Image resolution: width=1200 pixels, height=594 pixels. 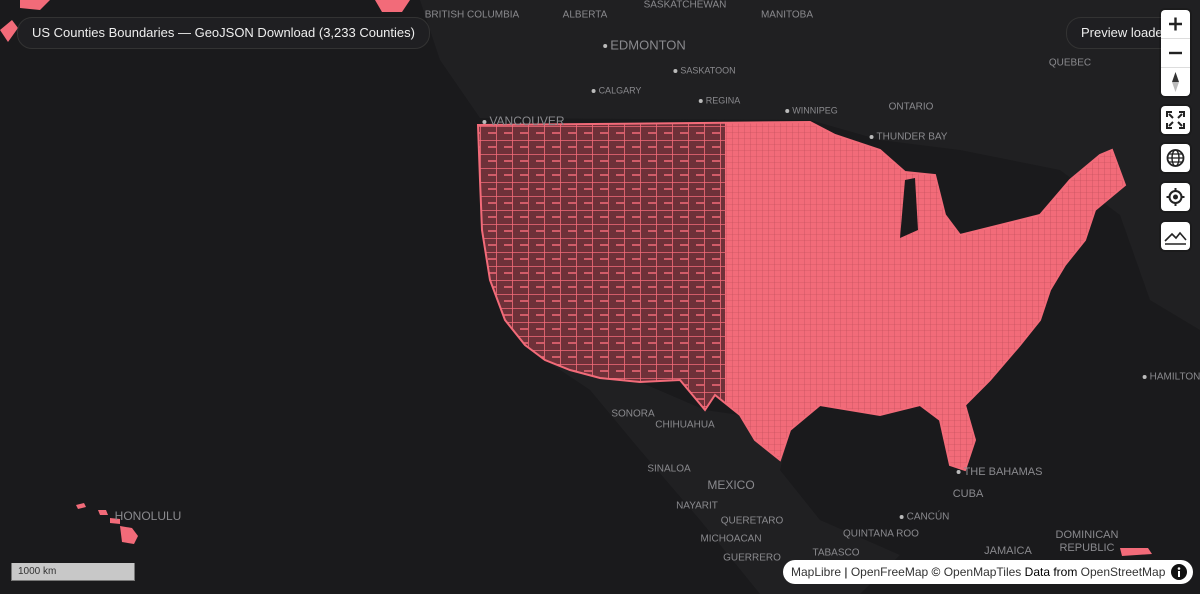 What do you see at coordinates (73, 572) in the screenshot?
I see `scale-bar: 1000 km` at bounding box center [73, 572].